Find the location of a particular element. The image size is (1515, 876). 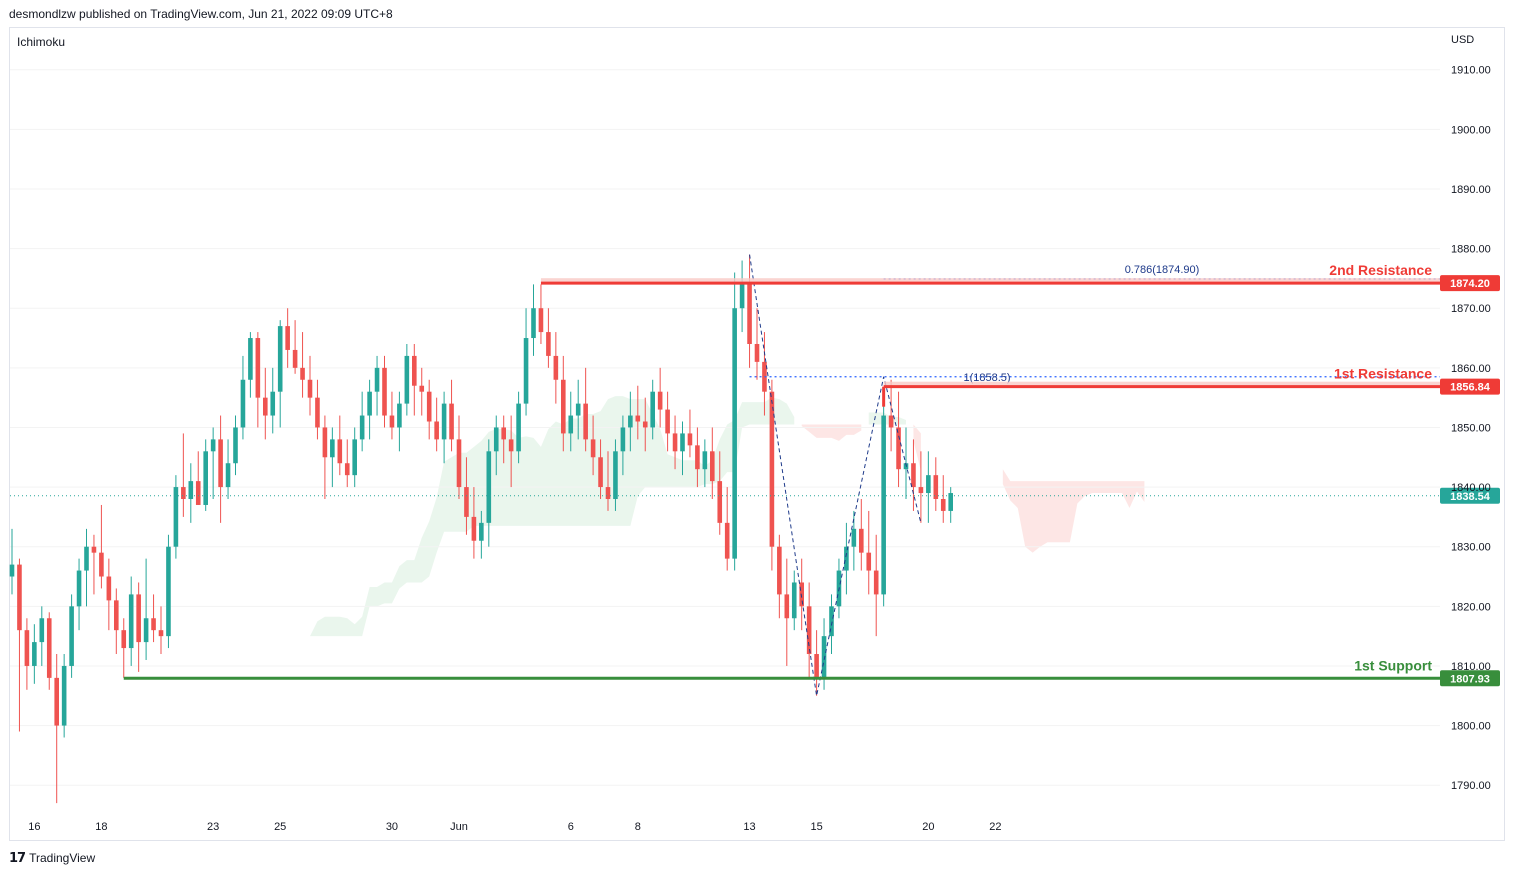

y-tick-label: 1800.00 is located at coordinates (1471, 727).